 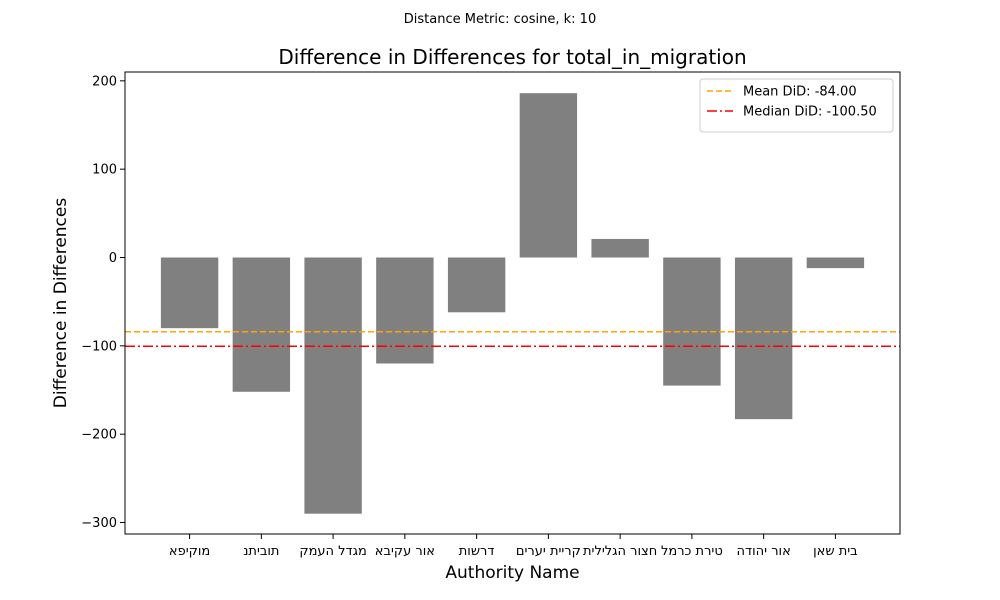 What do you see at coordinates (99, 346) in the screenshot?
I see `y-tick-label: −100` at bounding box center [99, 346].